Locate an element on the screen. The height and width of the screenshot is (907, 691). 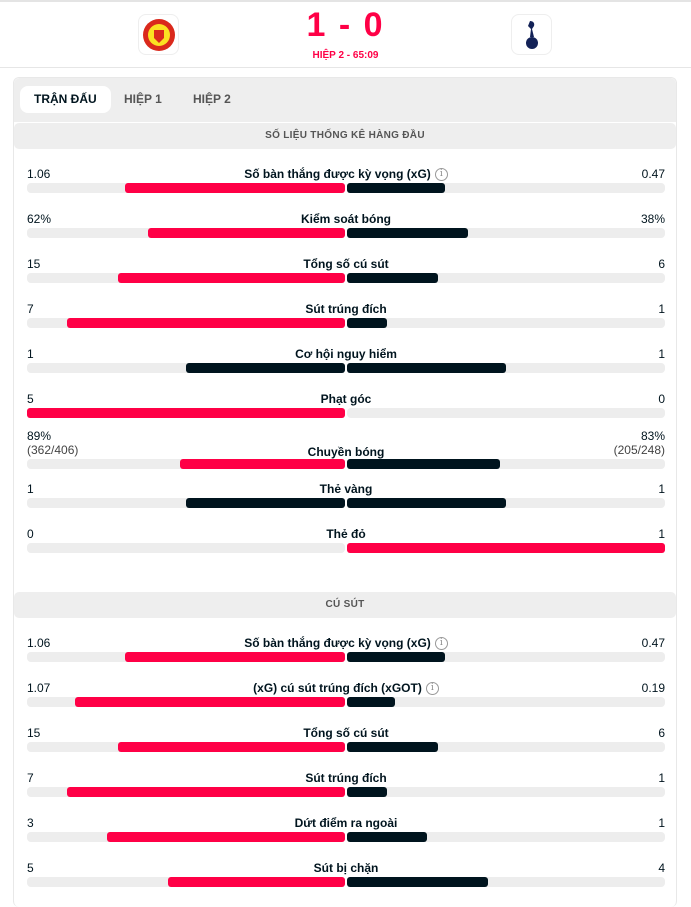
home-value: 0 is located at coordinates (30, 534).